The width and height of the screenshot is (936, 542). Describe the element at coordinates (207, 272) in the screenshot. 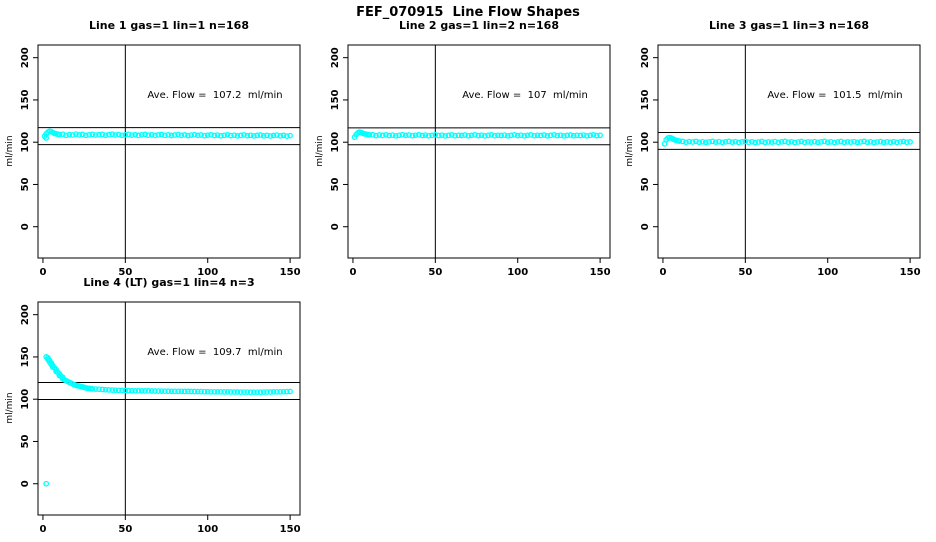

I see `x-tick-label: 100` at that location.